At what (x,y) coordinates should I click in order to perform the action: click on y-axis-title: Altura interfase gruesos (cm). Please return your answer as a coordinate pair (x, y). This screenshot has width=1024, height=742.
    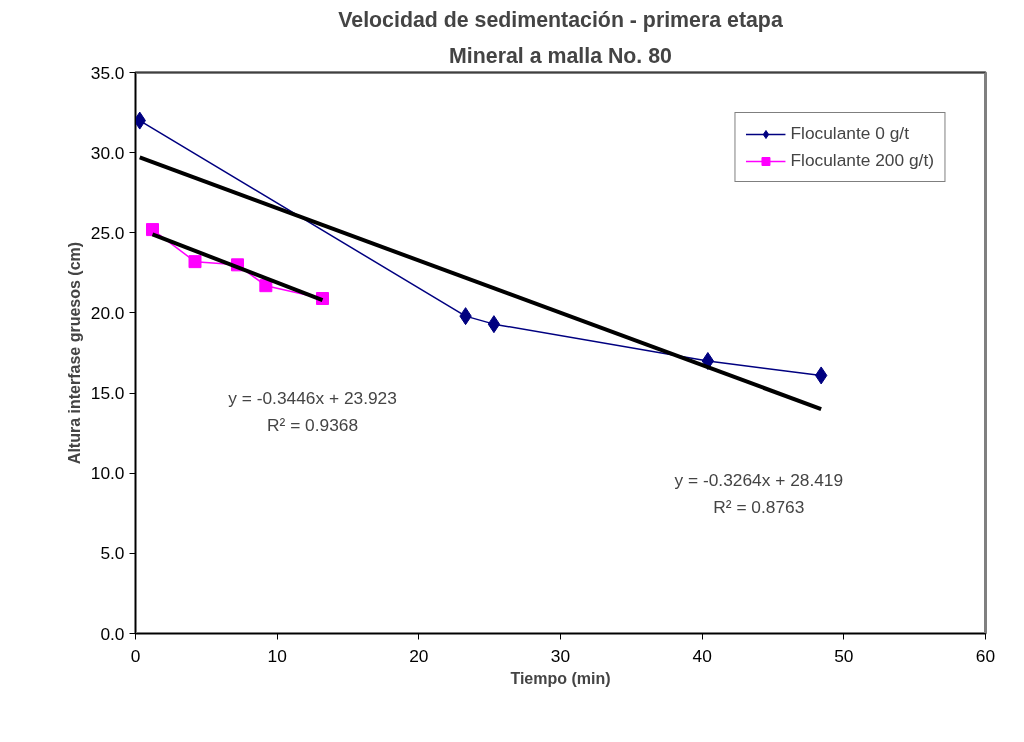
    Looking at the image, I should click on (74, 353).